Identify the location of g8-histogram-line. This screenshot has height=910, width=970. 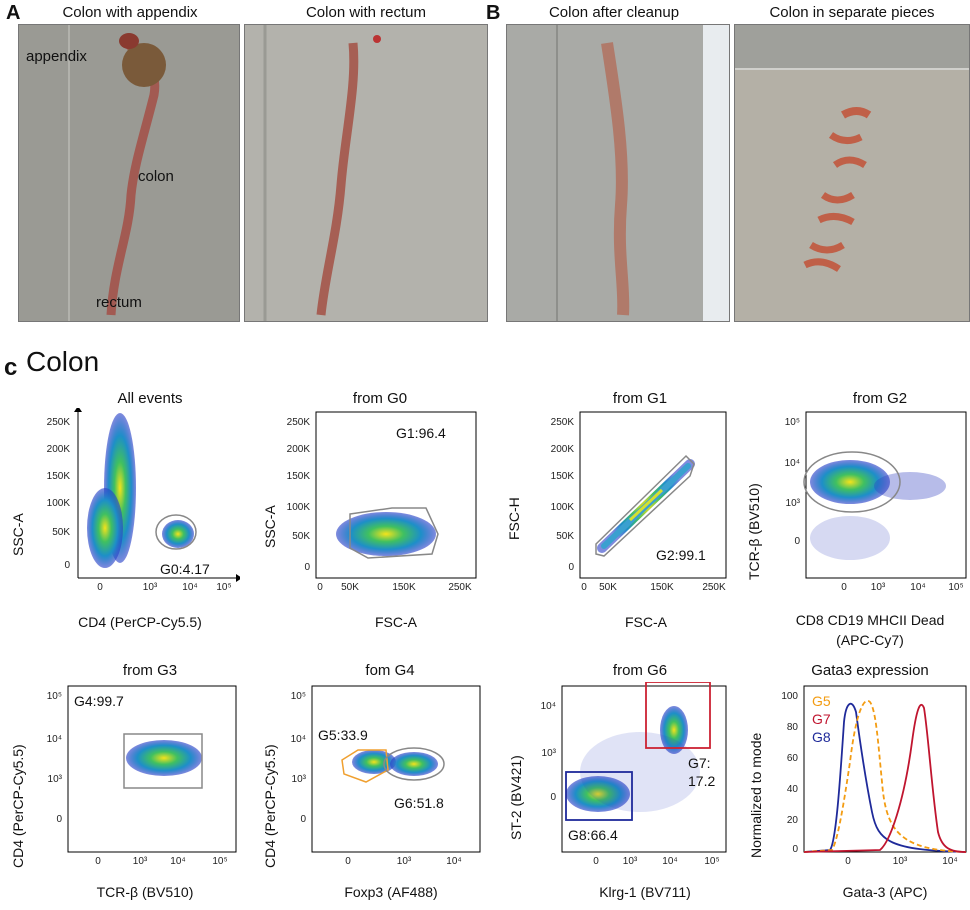
(885, 777).